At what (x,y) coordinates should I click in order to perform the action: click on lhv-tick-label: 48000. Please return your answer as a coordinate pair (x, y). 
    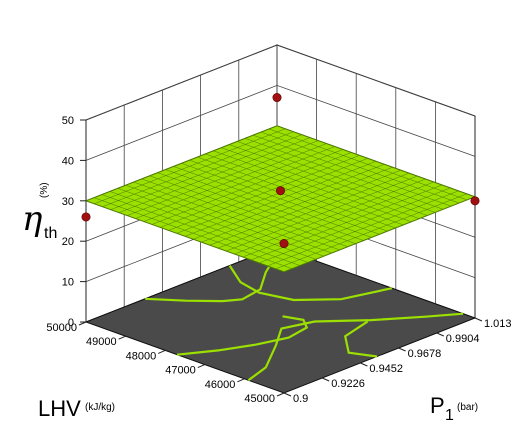
    Looking at the image, I should click on (141, 356).